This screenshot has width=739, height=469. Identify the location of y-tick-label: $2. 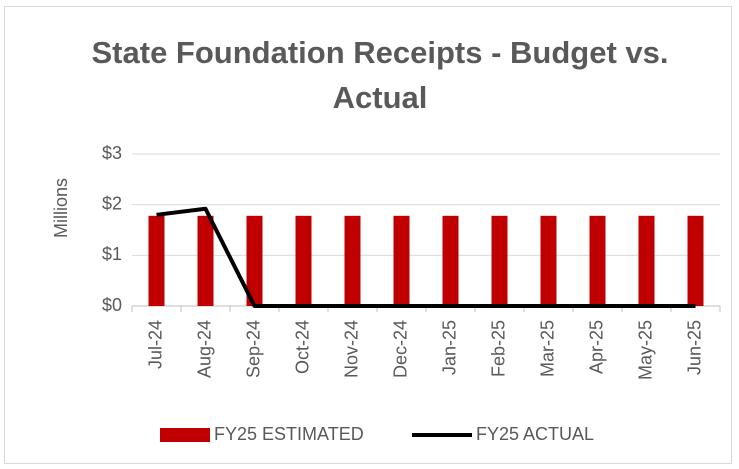
(112, 203).